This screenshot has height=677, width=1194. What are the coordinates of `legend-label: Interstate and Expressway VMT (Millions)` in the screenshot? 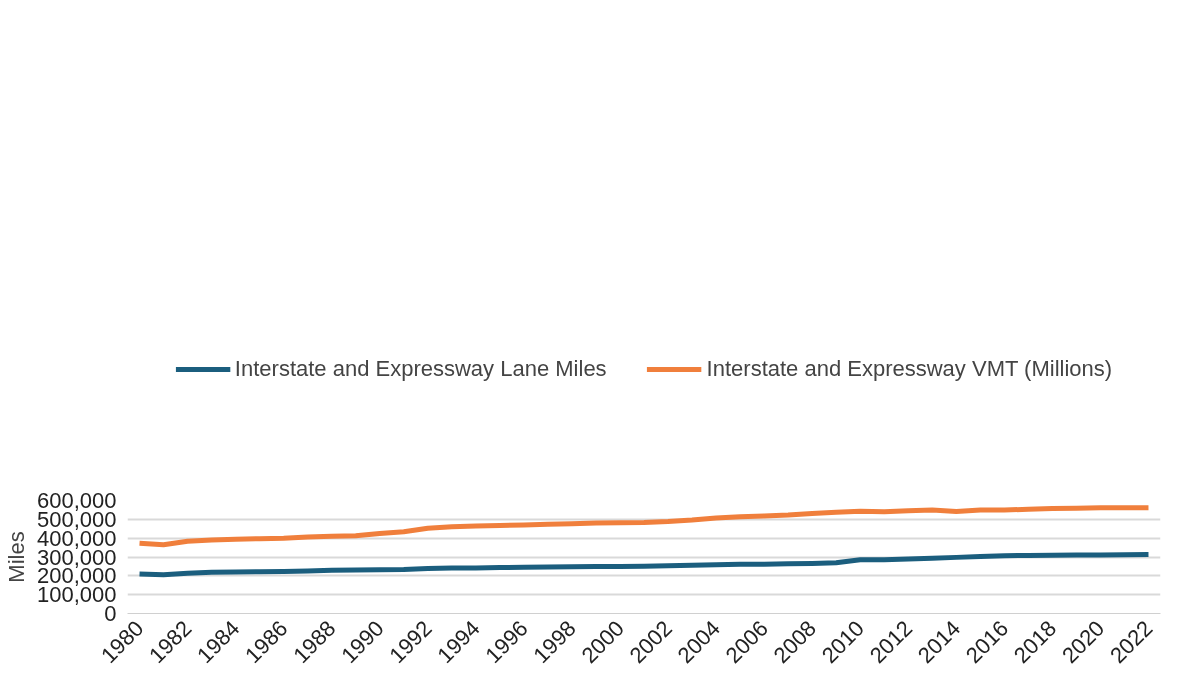 It's located at (909, 368).